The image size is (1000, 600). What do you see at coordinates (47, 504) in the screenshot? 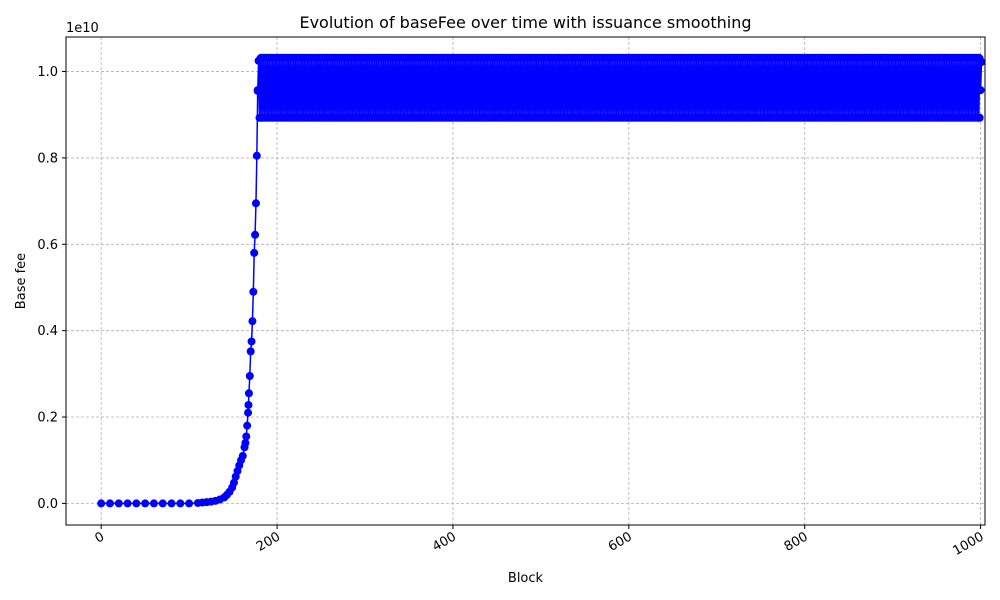
I see `y-tick-label: 0.0` at bounding box center [47, 504].